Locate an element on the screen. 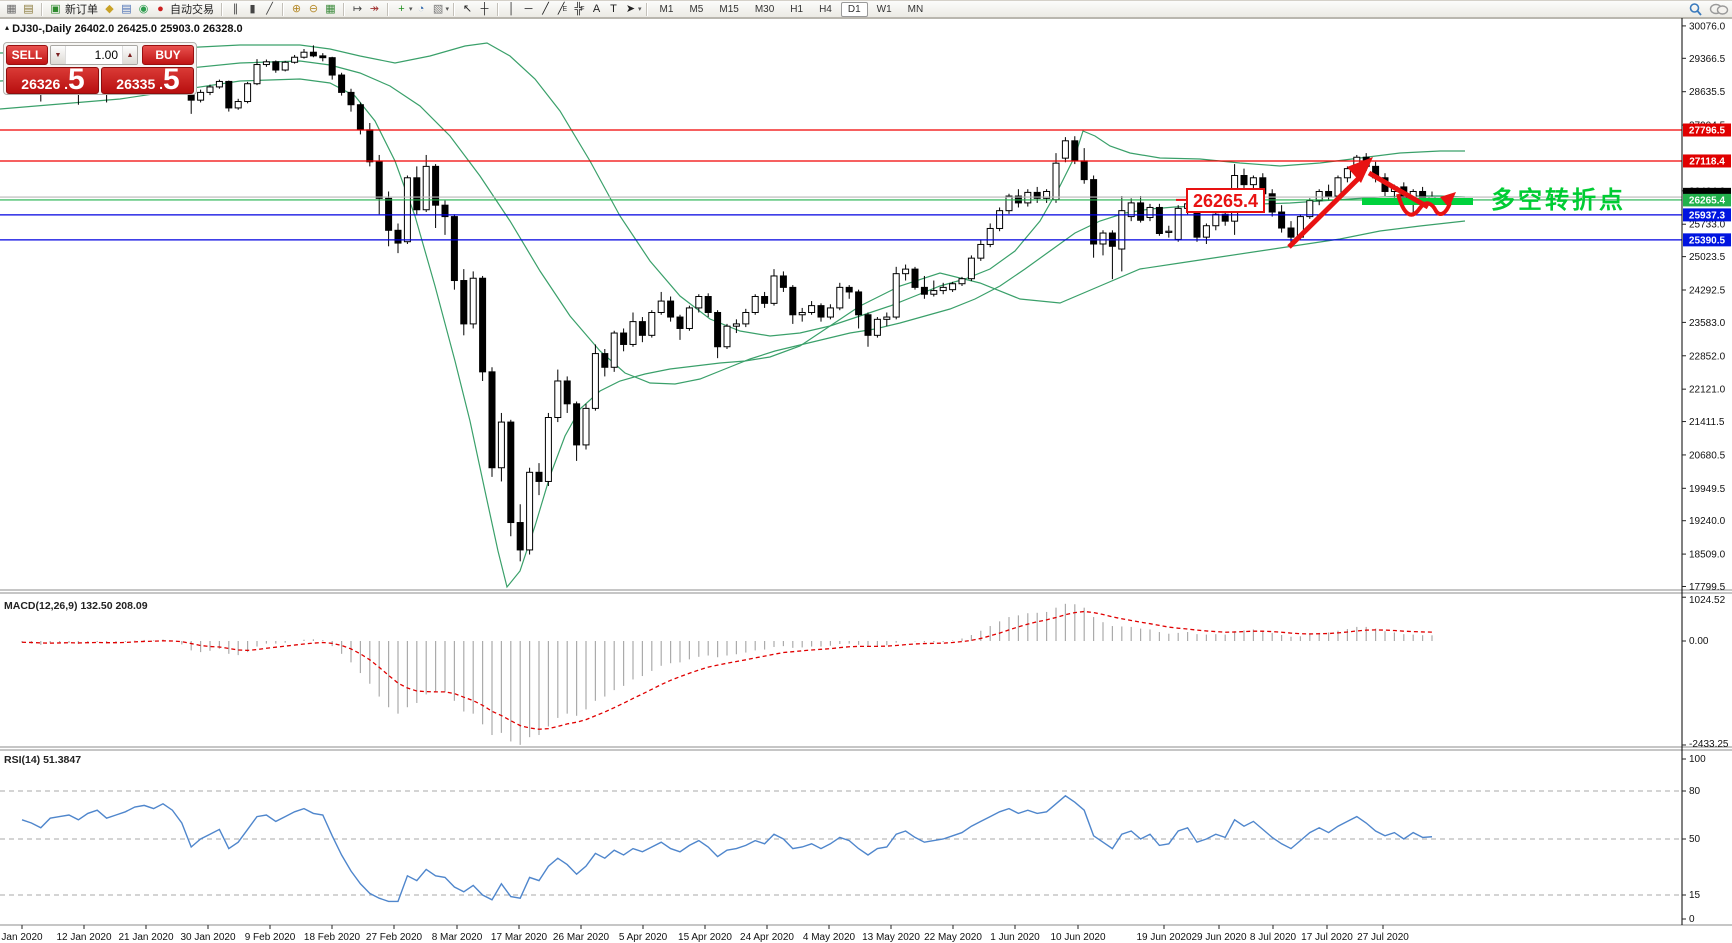 Image resolution: width=1732 pixels, height=943 pixels. time-tick-label: 22 May 2020 is located at coordinates (953, 937).